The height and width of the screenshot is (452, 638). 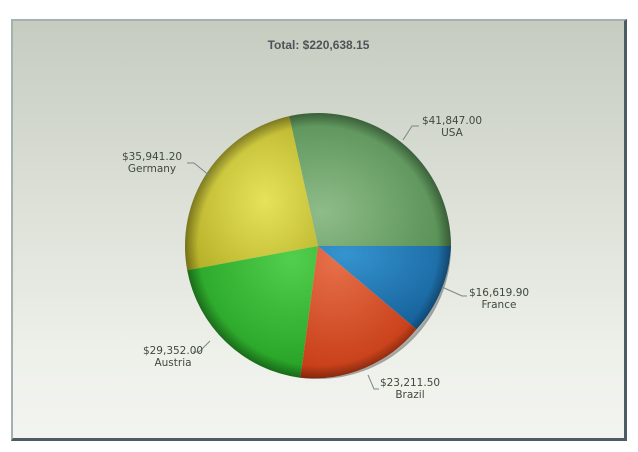 What do you see at coordinates (499, 293) in the screenshot?
I see `svg-text: $16,619.90` at bounding box center [499, 293].